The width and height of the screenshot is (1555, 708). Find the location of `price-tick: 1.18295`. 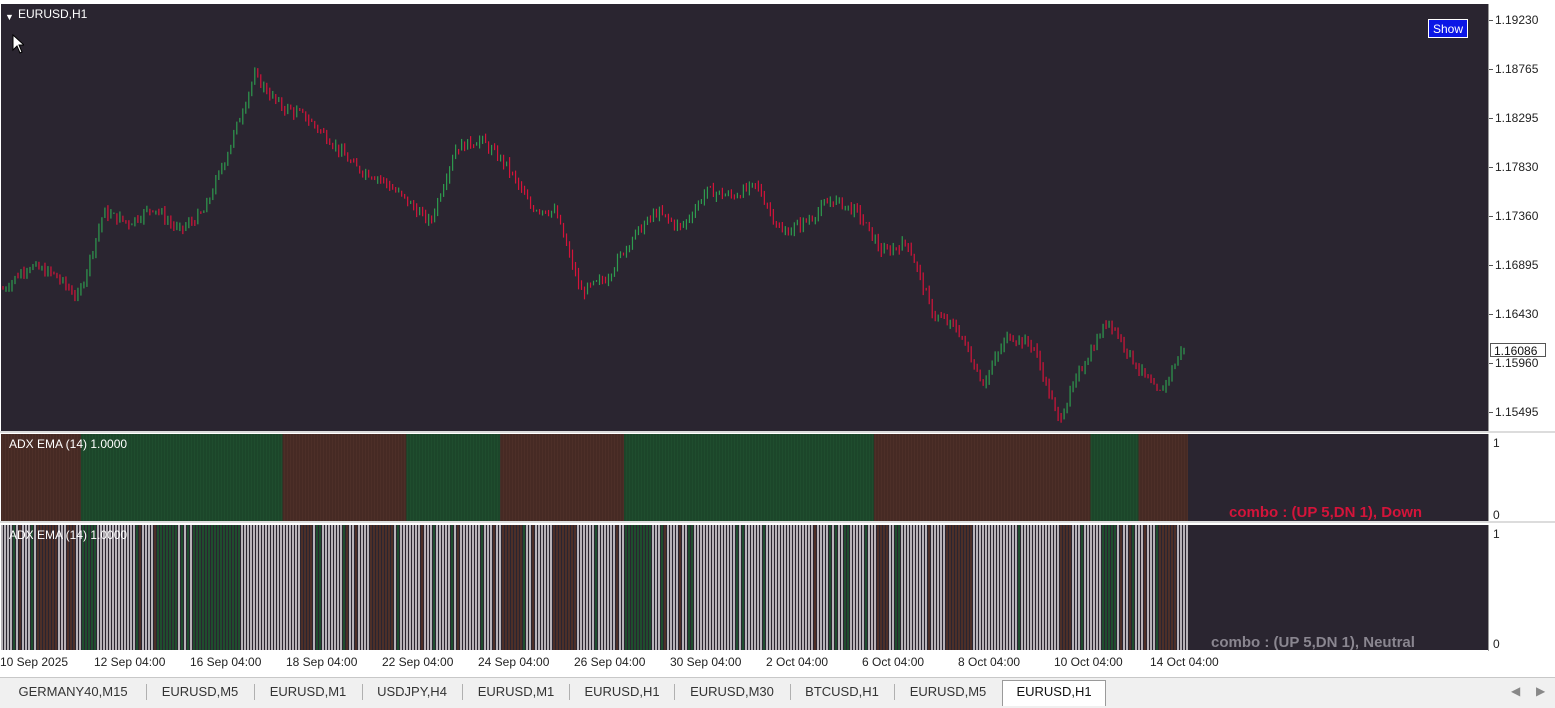

price-tick: 1.18295 is located at coordinates (1517, 118).